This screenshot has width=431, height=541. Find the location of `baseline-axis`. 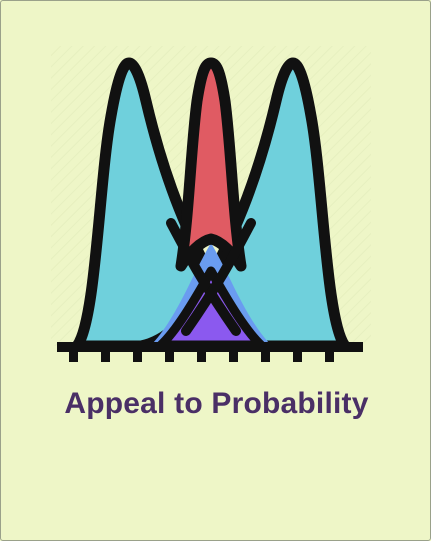

baseline-axis is located at coordinates (210, 347).